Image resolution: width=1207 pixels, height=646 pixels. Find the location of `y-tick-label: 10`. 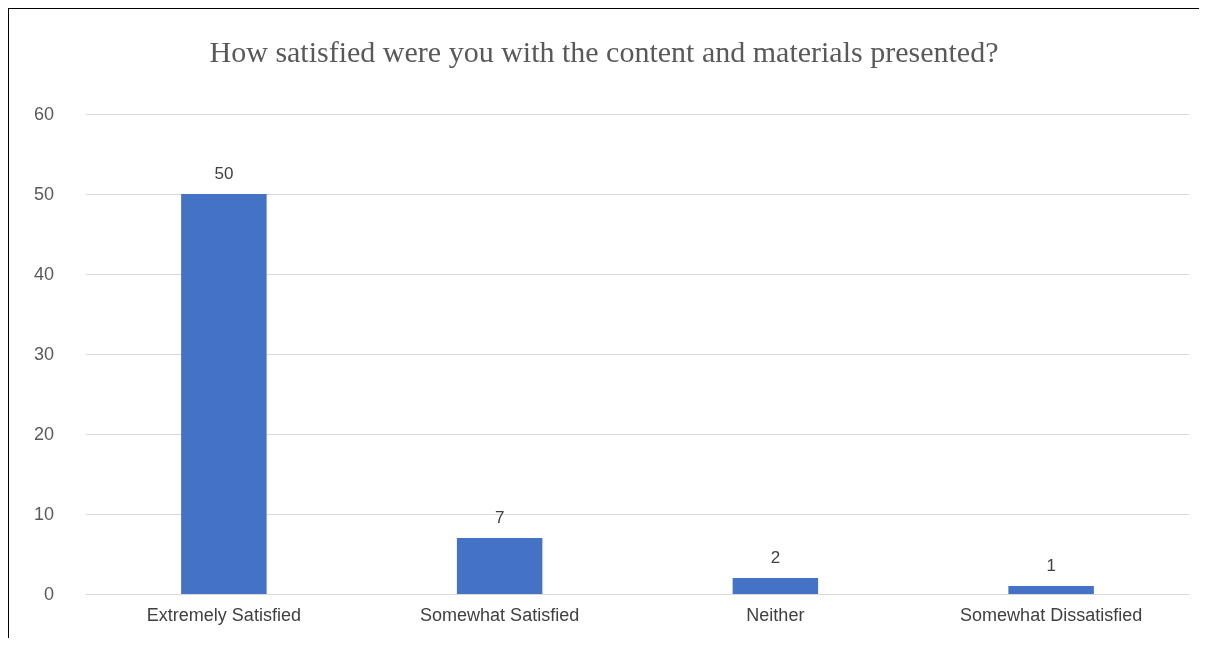

y-tick-label: 10 is located at coordinates (43, 514).